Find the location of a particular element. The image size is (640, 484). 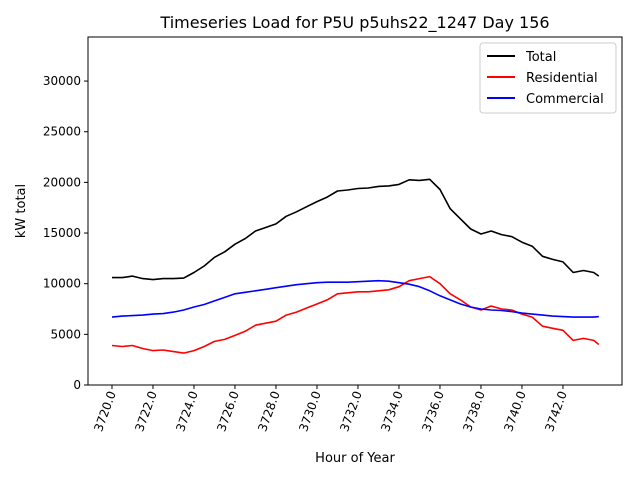

y-axis-label: kW total is located at coordinates (21, 211).